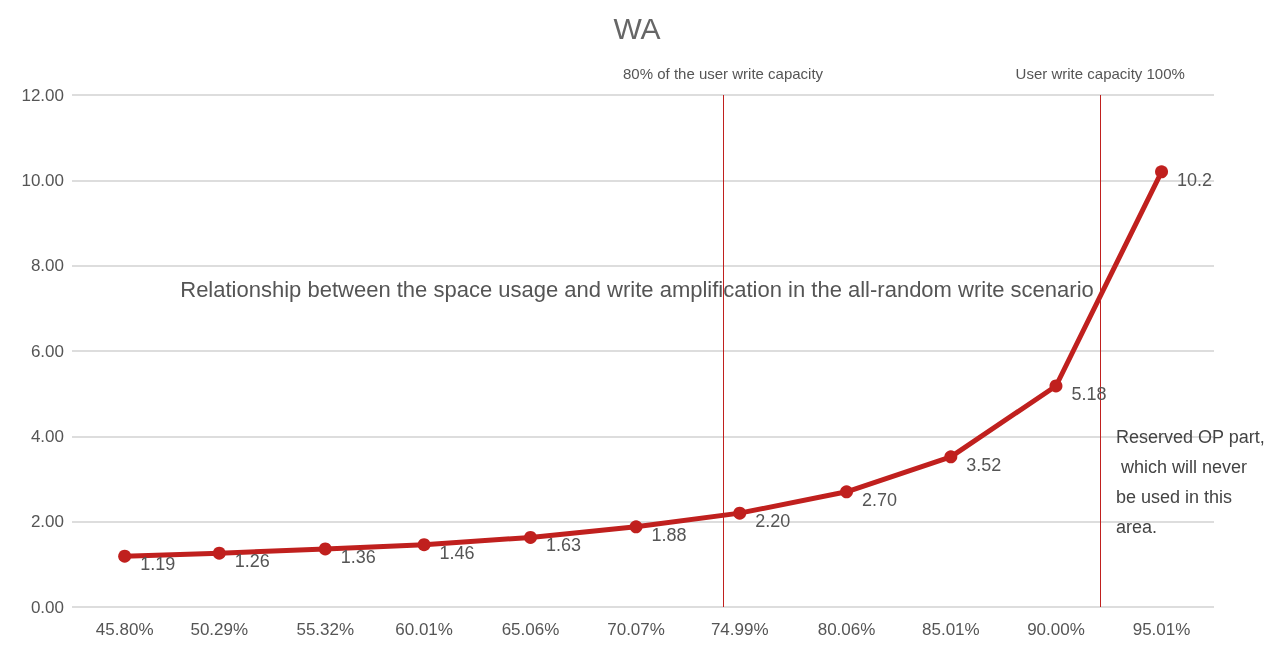 The height and width of the screenshot is (655, 1274). Describe the element at coordinates (424, 629) in the screenshot. I see `x-tick-label: 60.01%` at that location.